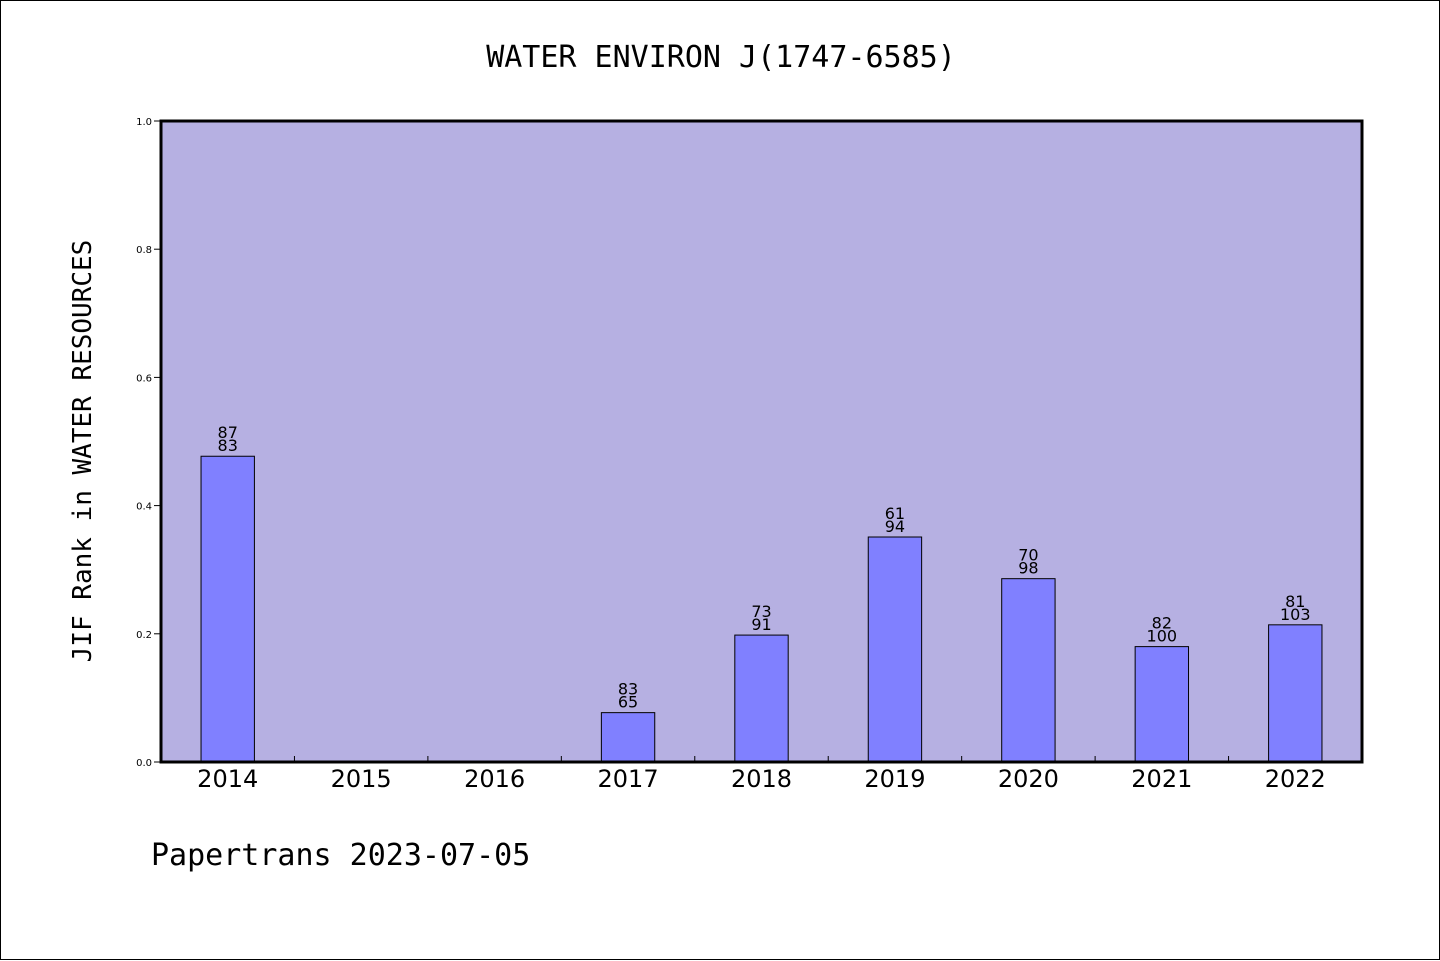 The width and height of the screenshot is (1440, 961). I want to click on bar-2017, so click(628, 737).